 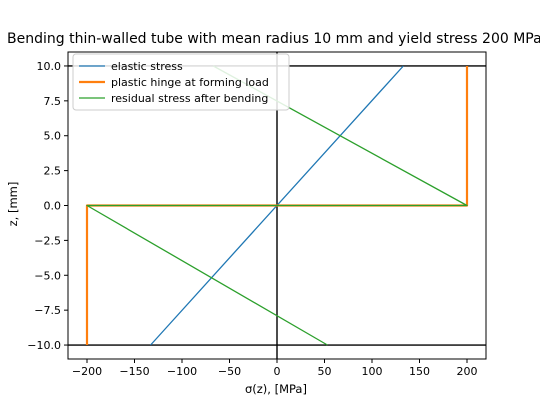 What do you see at coordinates (13, 204) in the screenshot?
I see `y-axis-label: z, [mm]` at bounding box center [13, 204].